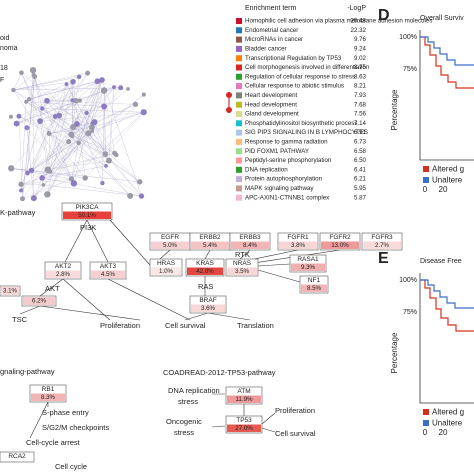 The width and height of the screenshot is (474, 474). Describe the element at coordinates (207, 300) in the screenshot. I see `gene-name: BRAF` at that location.